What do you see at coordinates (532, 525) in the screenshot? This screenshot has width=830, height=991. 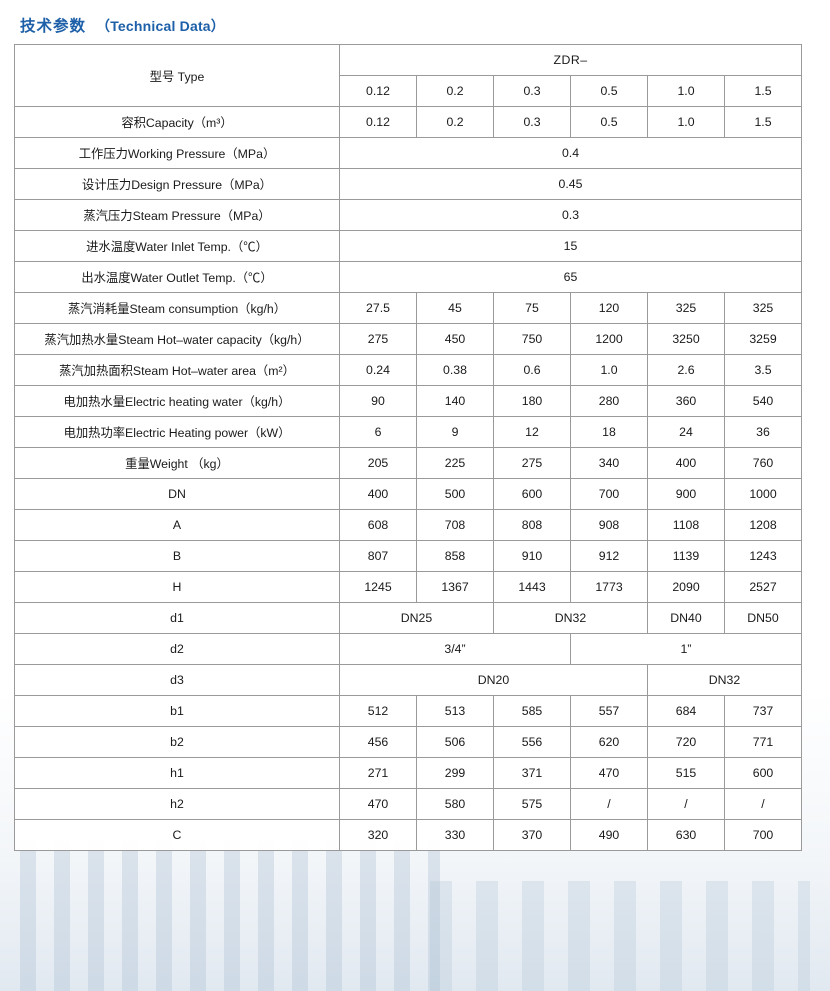 I see `row-cell: 808` at bounding box center [532, 525].